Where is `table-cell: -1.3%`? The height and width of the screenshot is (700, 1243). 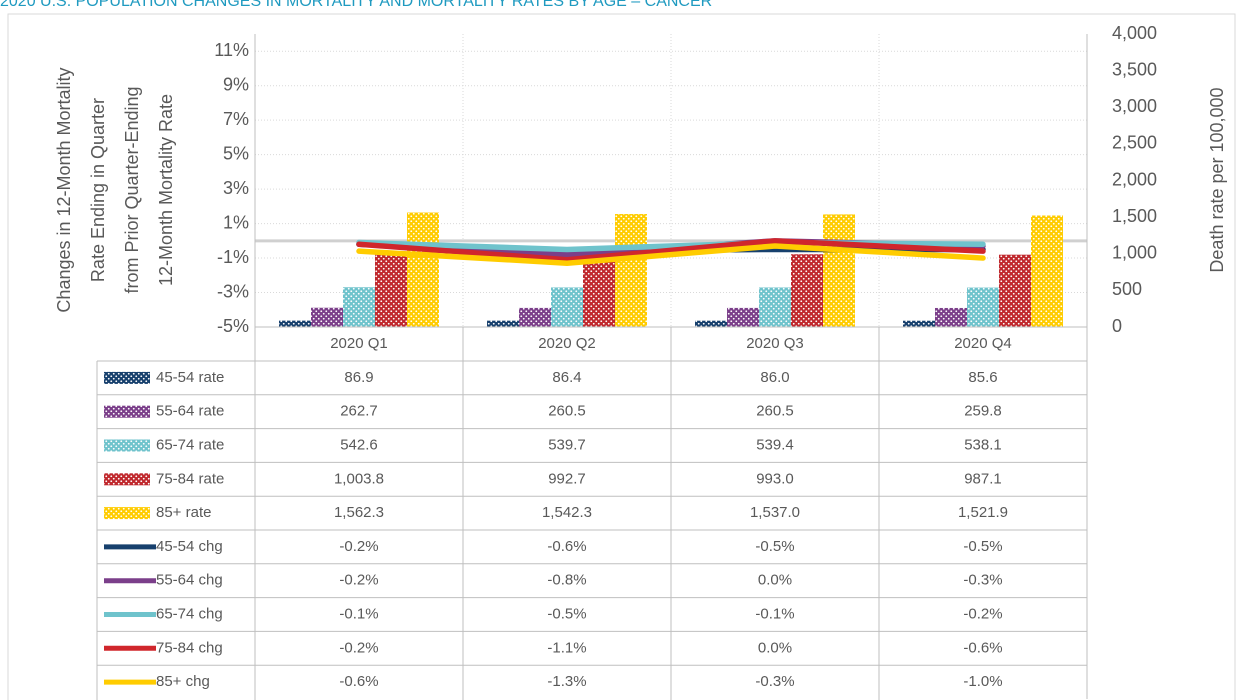 table-cell: -1.3% is located at coordinates (566, 681).